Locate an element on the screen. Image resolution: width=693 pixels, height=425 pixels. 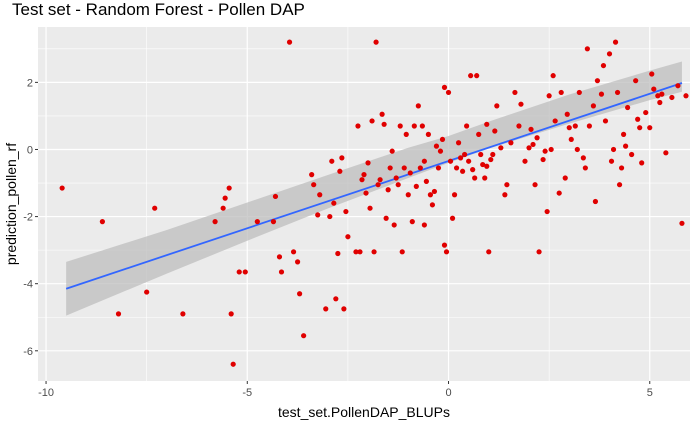
x-tick-label: 0 is located at coordinates (448, 393).